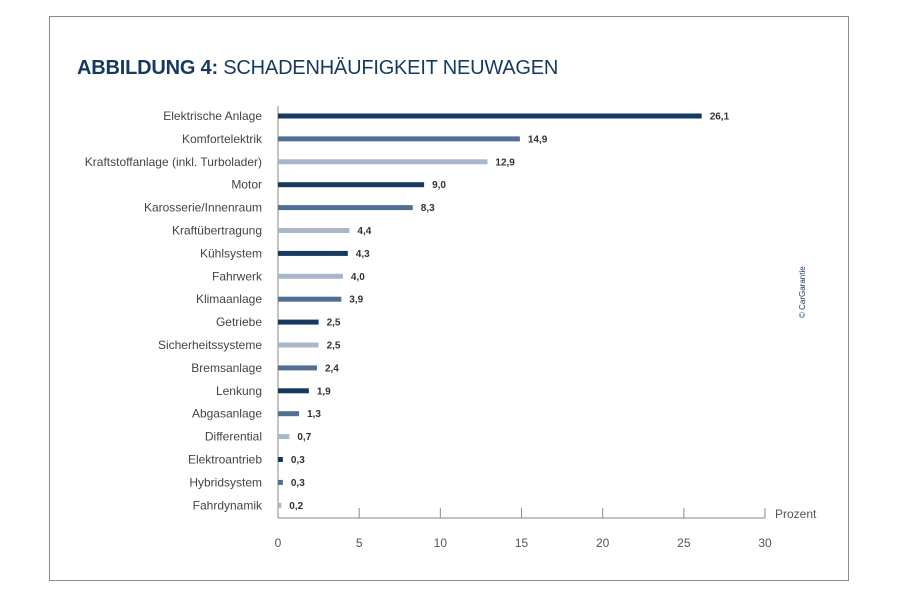 The height and width of the screenshot is (600, 900). I want to click on category-label: Getriebe, so click(239, 322).